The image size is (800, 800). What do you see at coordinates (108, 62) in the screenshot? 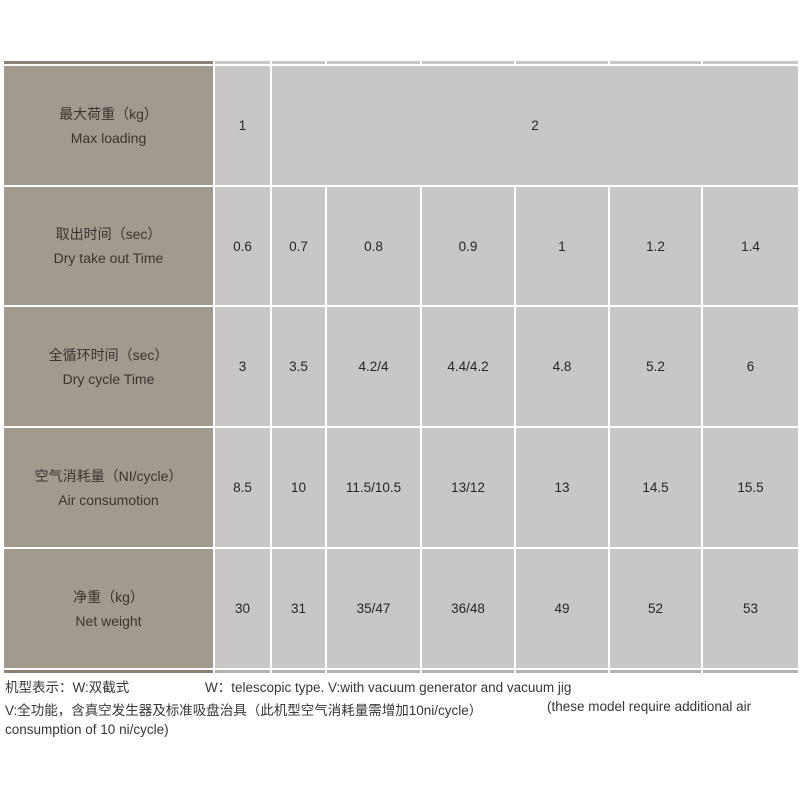
I see `table-top-sliver-header` at bounding box center [108, 62].